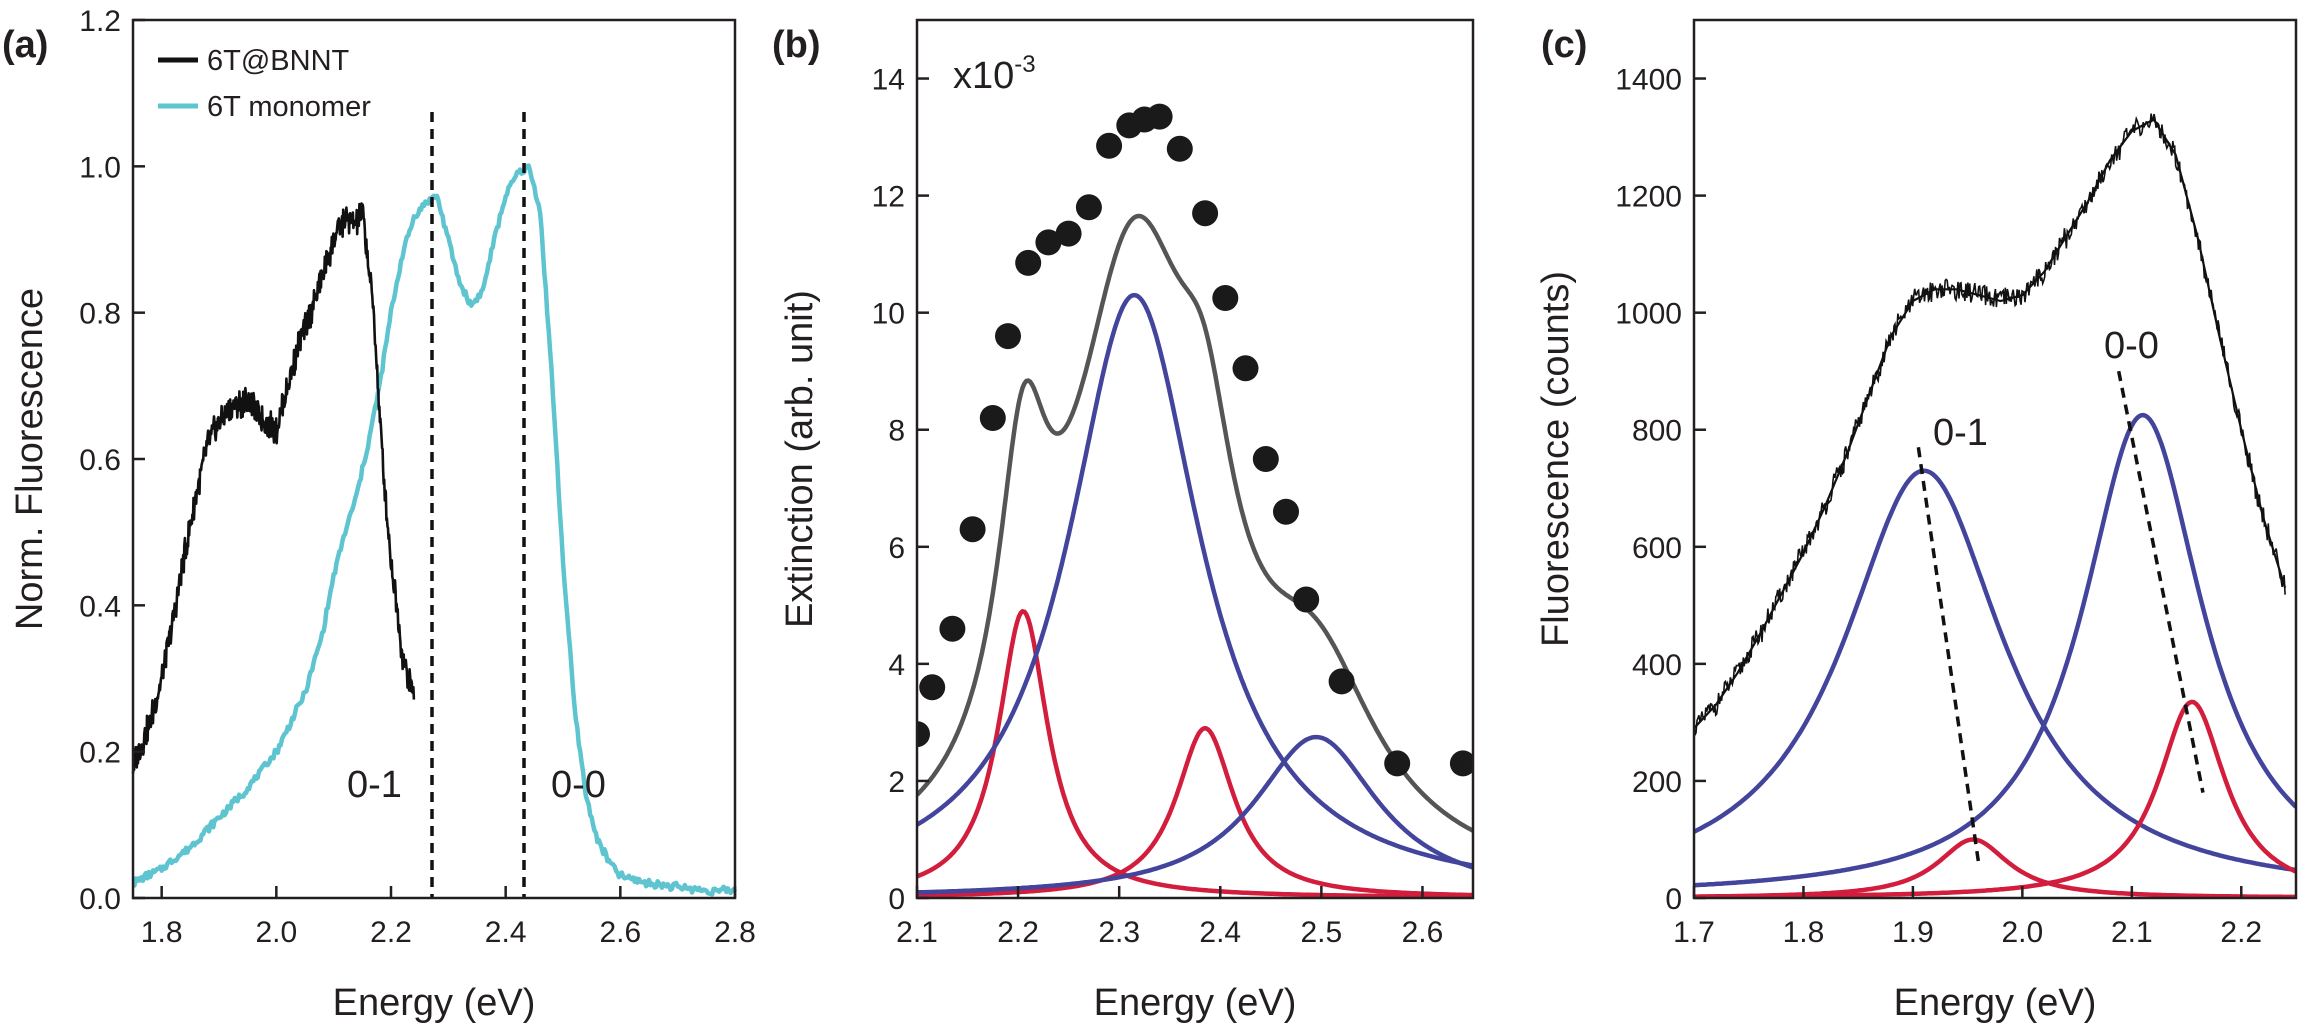  I want to click on panel-b-label: (b), so click(796, 45).